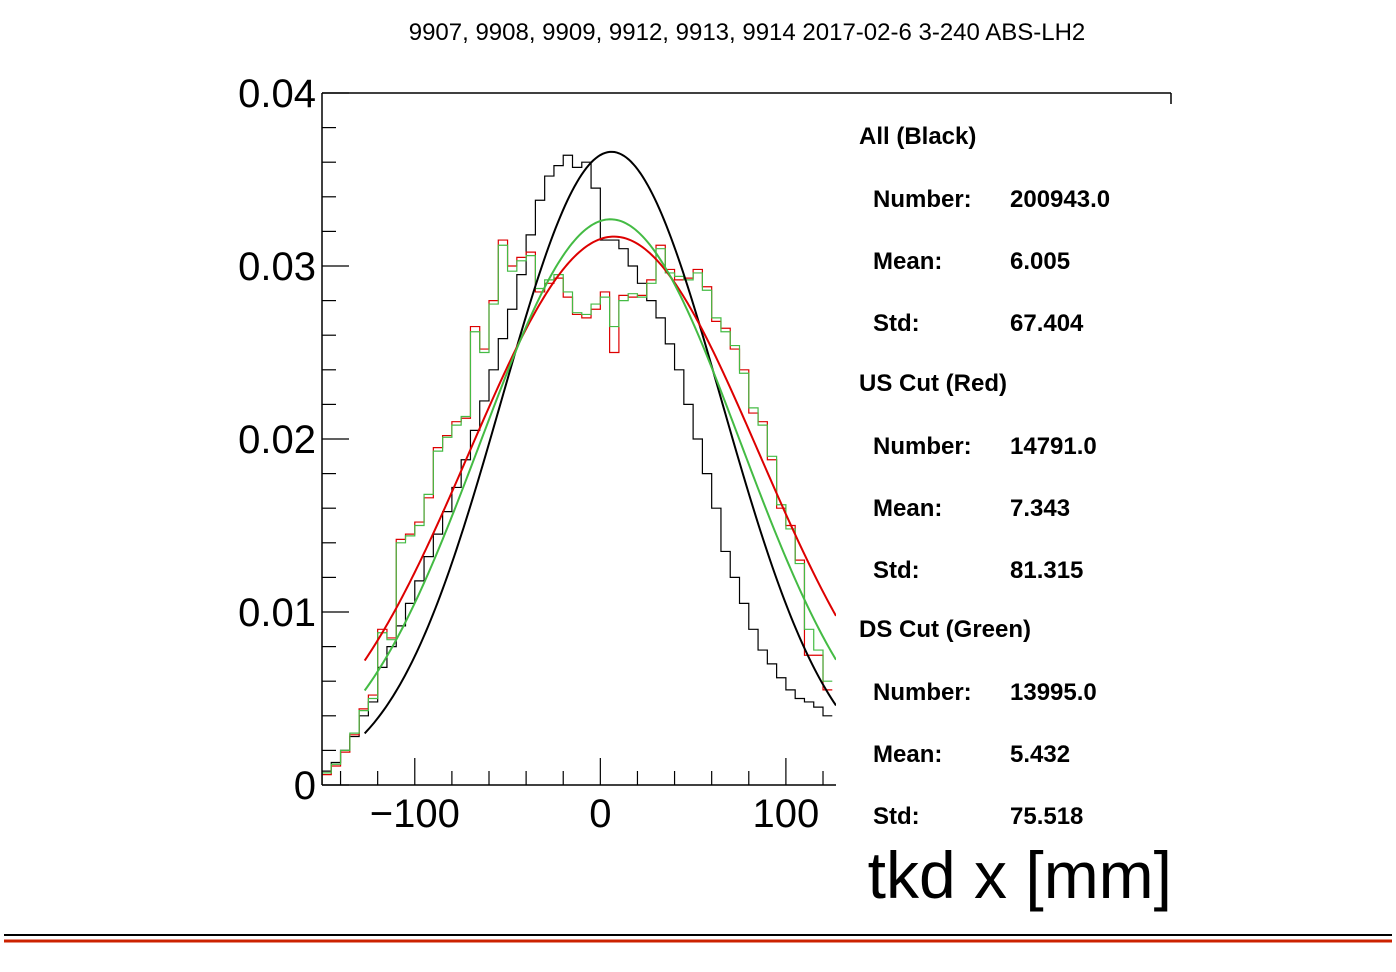 The width and height of the screenshot is (1396, 972). I want to click on stats-heading: US Cut (Red), so click(933, 383).